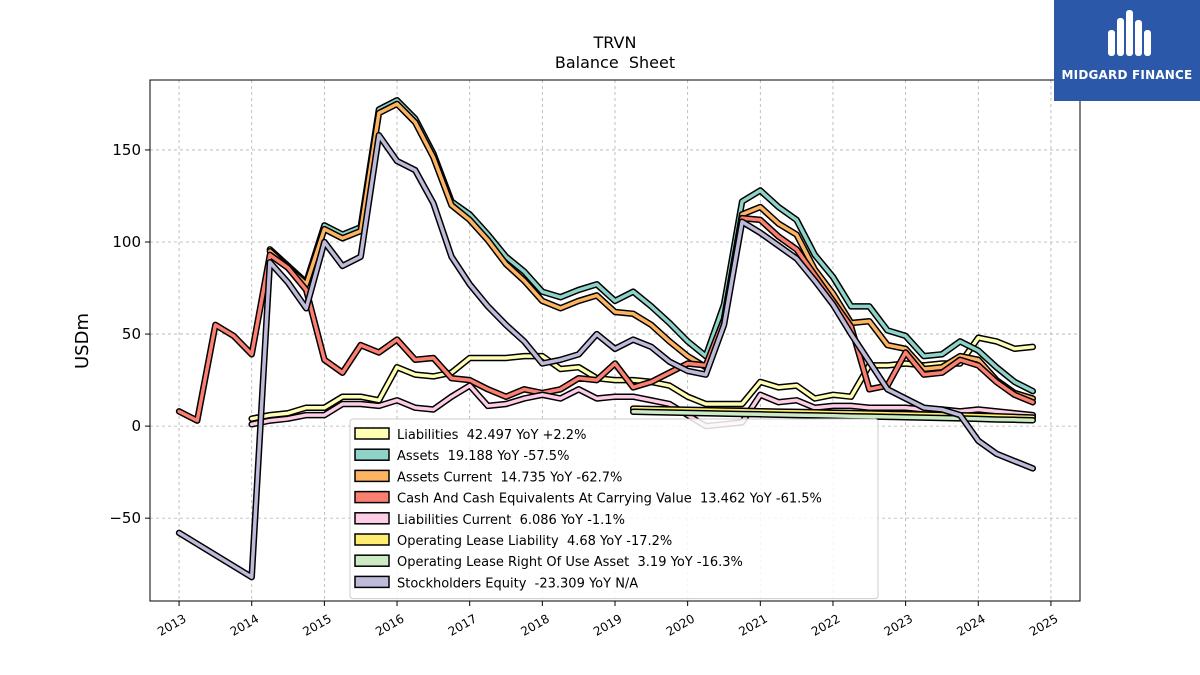 This screenshot has width=1200, height=675. Describe the element at coordinates (126, 242) in the screenshot. I see `y-tick-label: 100` at that location.